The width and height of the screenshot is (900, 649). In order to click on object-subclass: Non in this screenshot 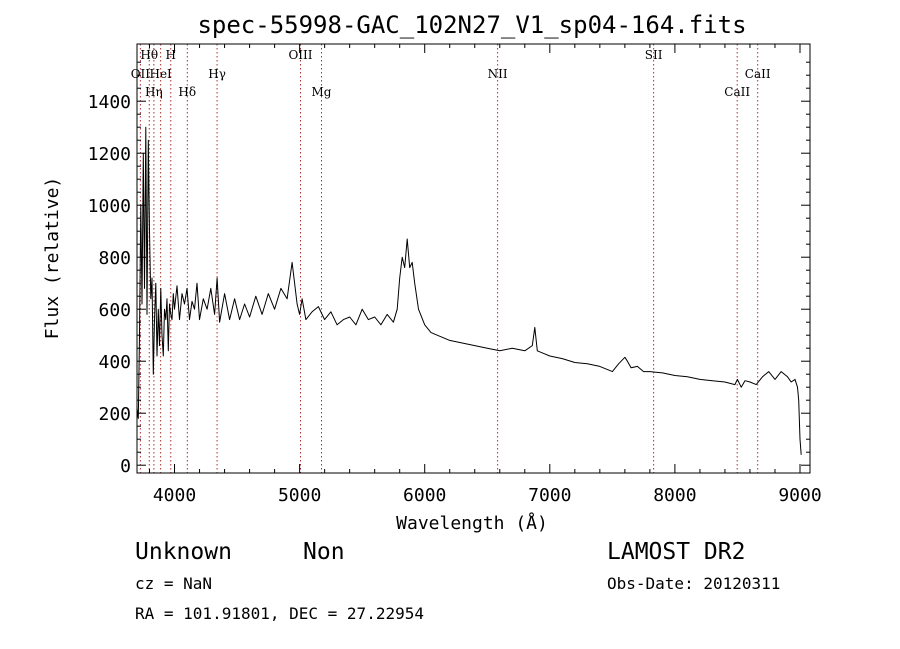, I will do `click(324, 552)`.